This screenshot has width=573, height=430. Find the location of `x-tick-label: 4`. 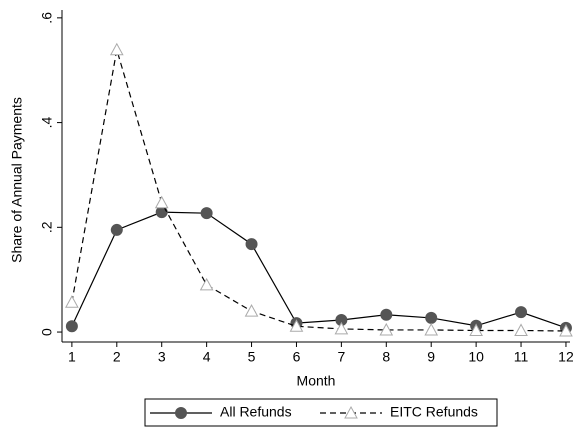

x-tick-label: 4 is located at coordinates (207, 357).